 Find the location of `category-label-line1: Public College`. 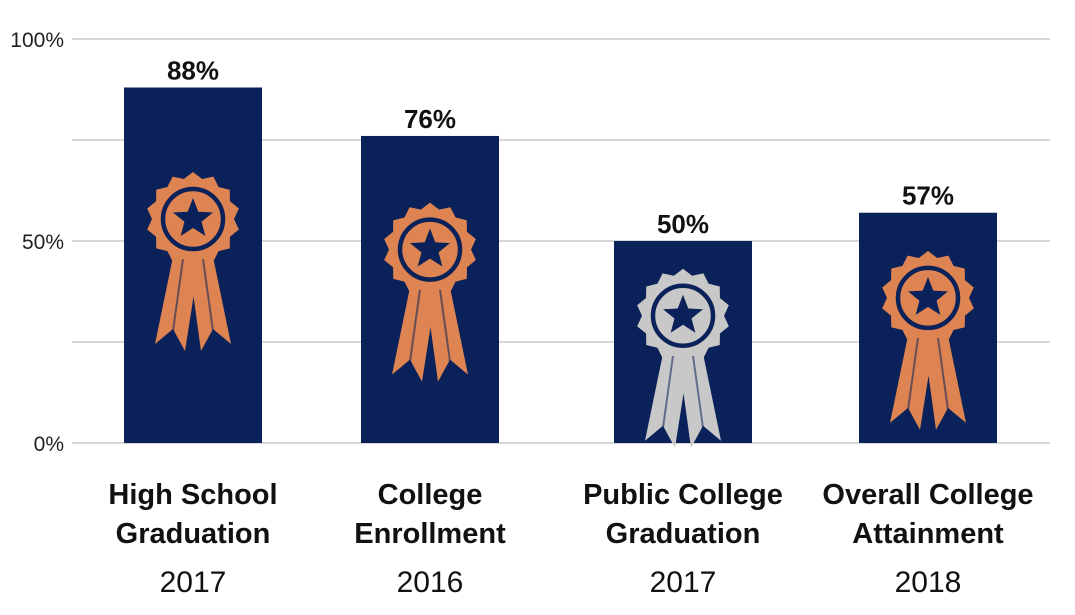

category-label-line1: Public College is located at coordinates (683, 495).